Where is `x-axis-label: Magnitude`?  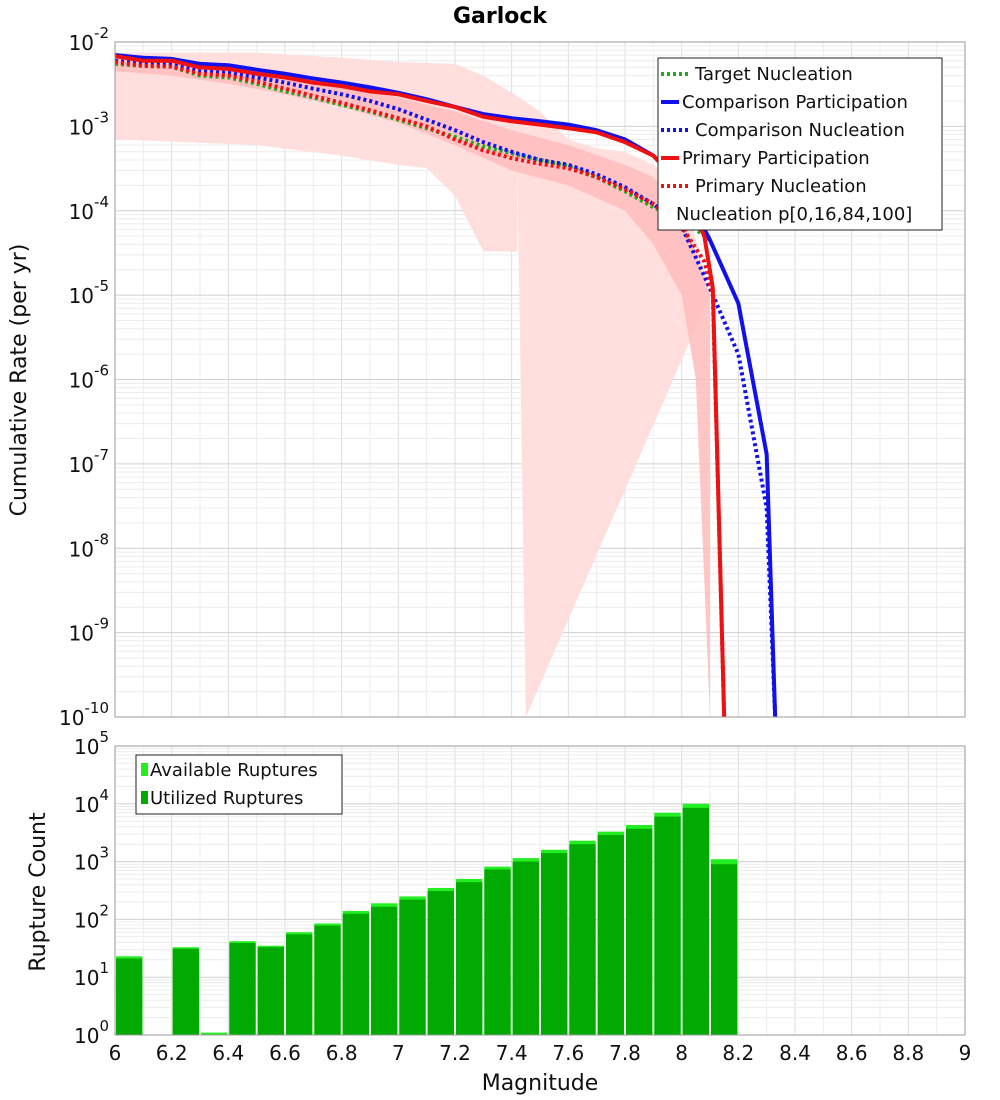
x-axis-label: Magnitude is located at coordinates (540, 1083).